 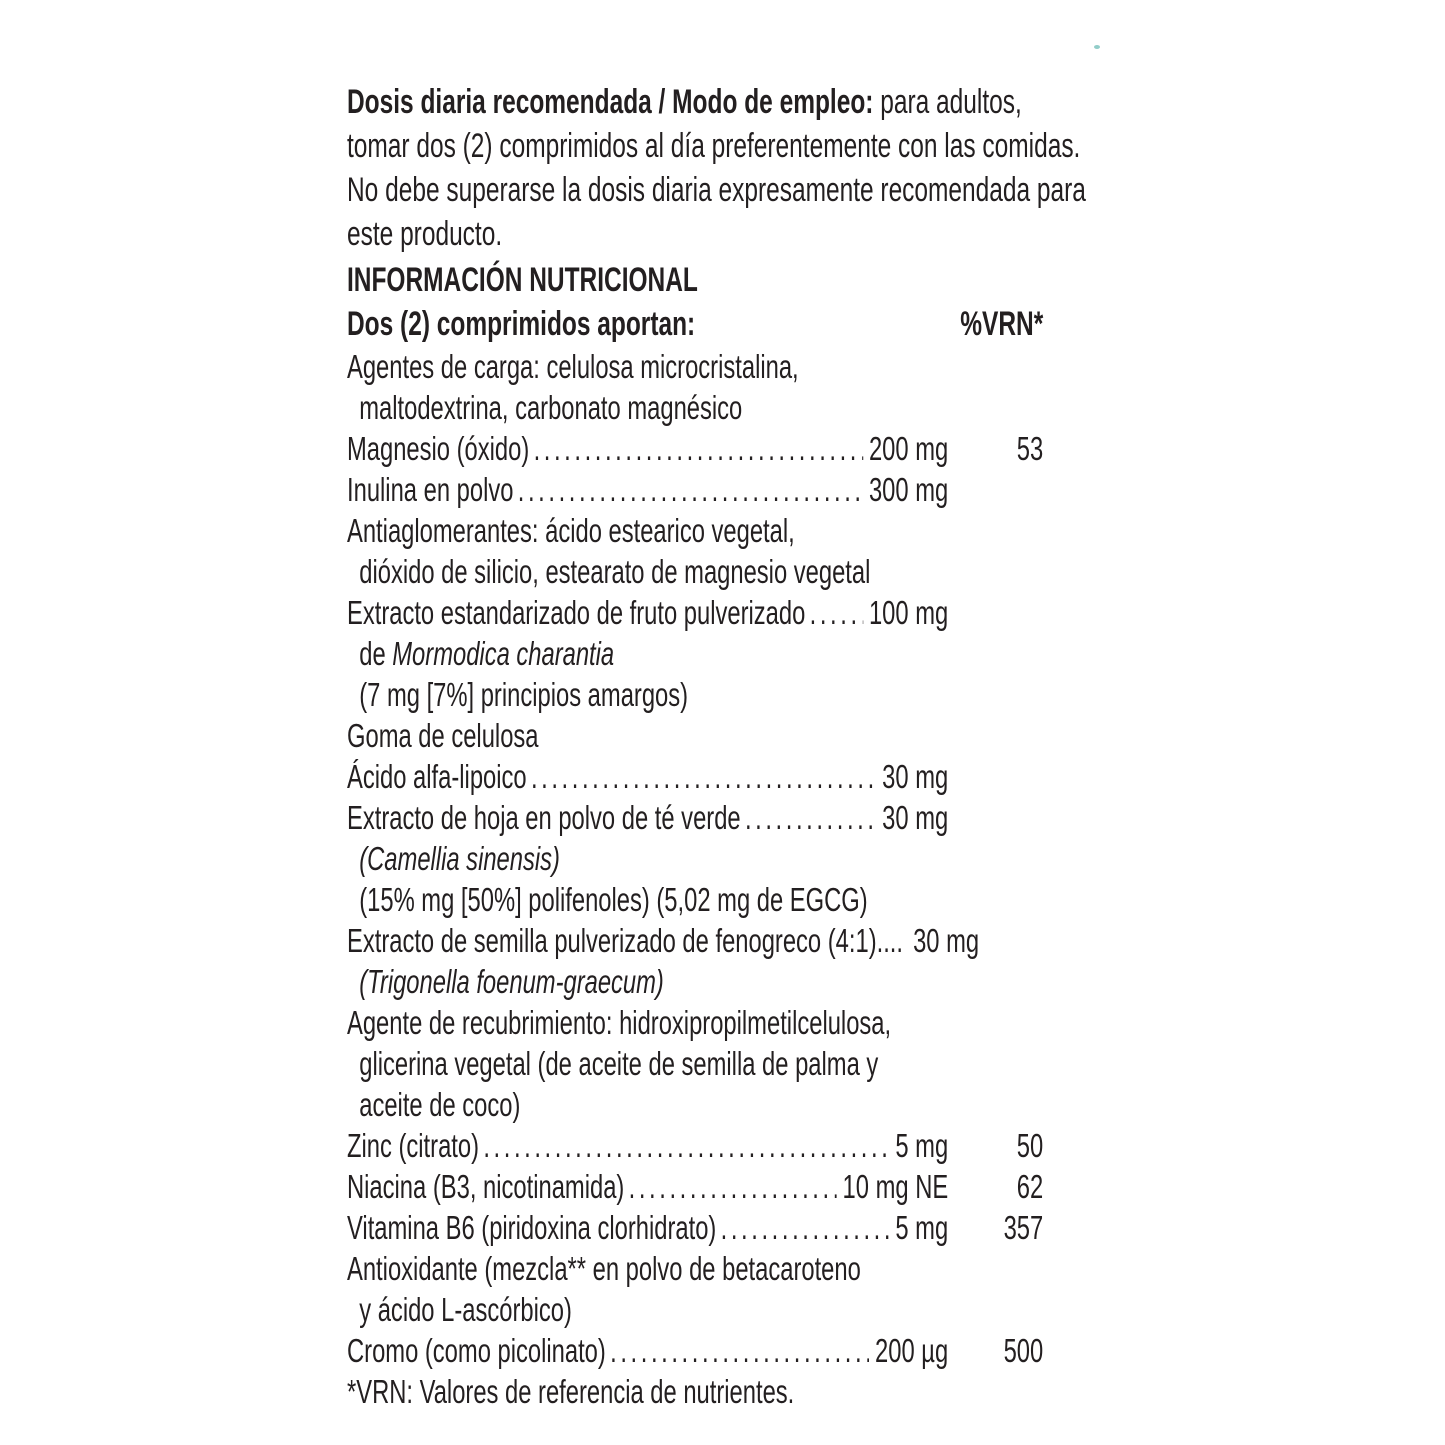 I want to click on nutrient-amount: 10 mg NE, so click(x=895, y=1186).